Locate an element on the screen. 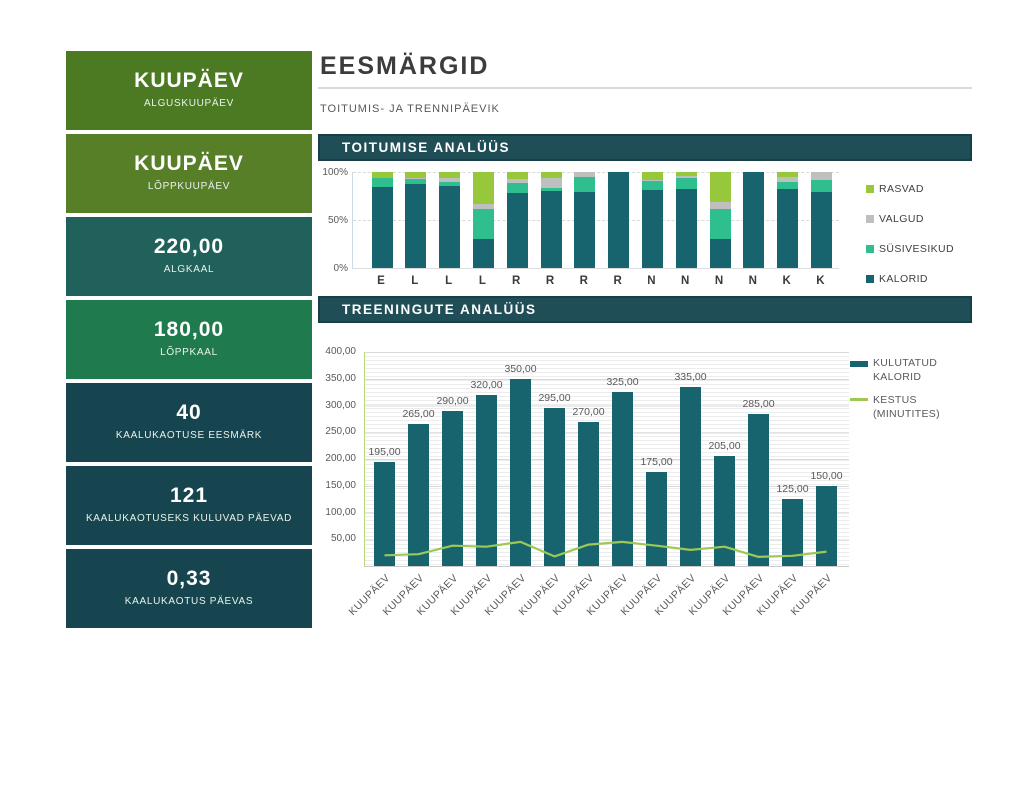 This screenshot has height=800, width=1028. nutrition-chart-plot-area is located at coordinates (595, 220).